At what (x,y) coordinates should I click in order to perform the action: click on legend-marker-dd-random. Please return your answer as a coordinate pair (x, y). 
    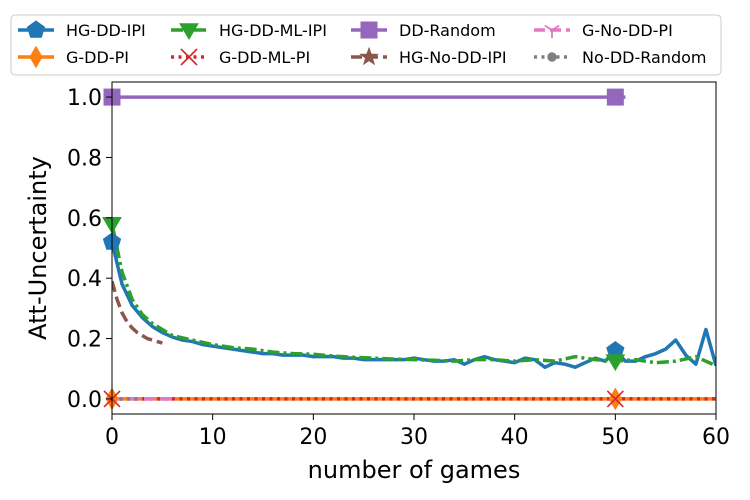
    Looking at the image, I should click on (369, 30).